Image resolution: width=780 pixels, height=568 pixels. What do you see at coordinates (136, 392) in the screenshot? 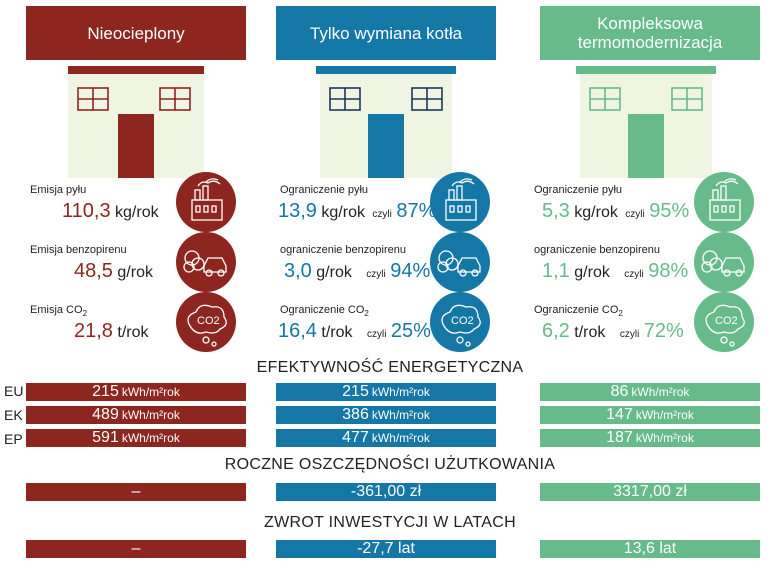
I see `energy-eu-nieocieplony: 215 kWh/m²rok` at bounding box center [136, 392].